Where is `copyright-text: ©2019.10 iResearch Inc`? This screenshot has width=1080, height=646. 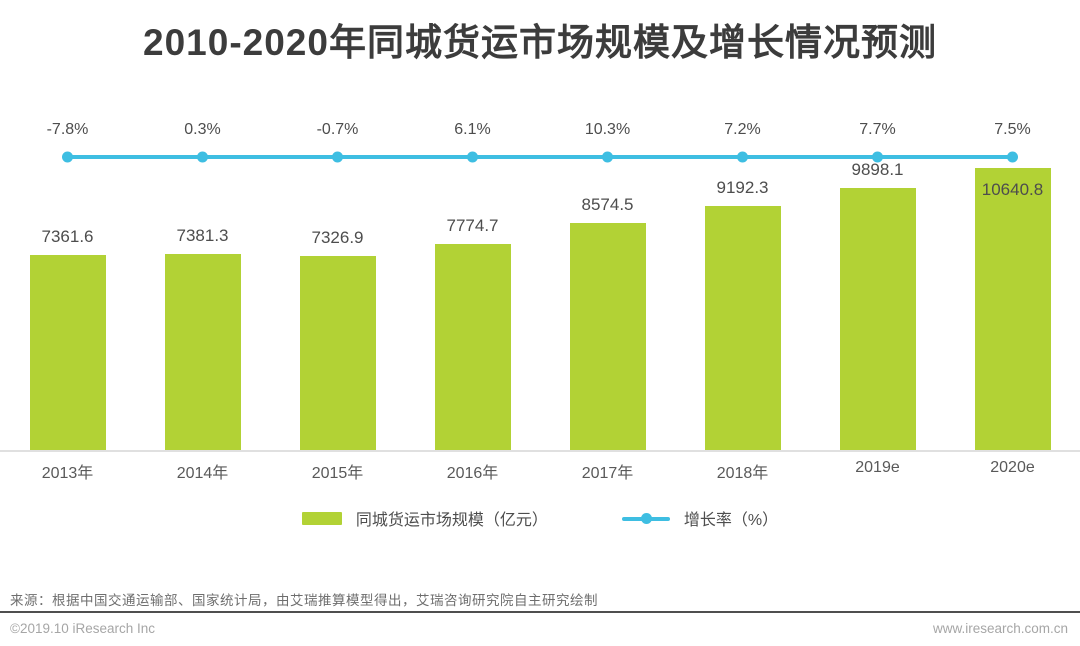
copyright-text: ©2019.10 iResearch Inc is located at coordinates (83, 628).